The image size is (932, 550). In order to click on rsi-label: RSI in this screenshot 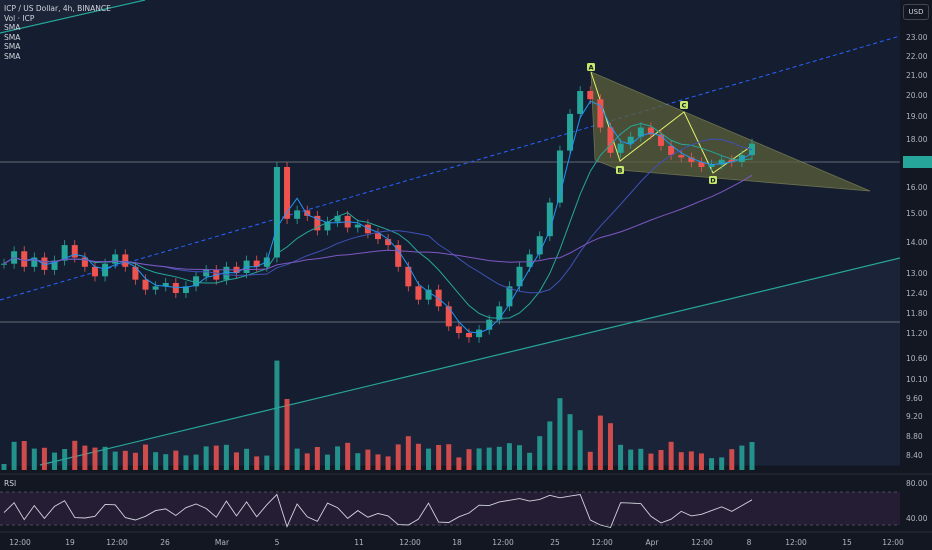, I will do `click(10, 483)`.